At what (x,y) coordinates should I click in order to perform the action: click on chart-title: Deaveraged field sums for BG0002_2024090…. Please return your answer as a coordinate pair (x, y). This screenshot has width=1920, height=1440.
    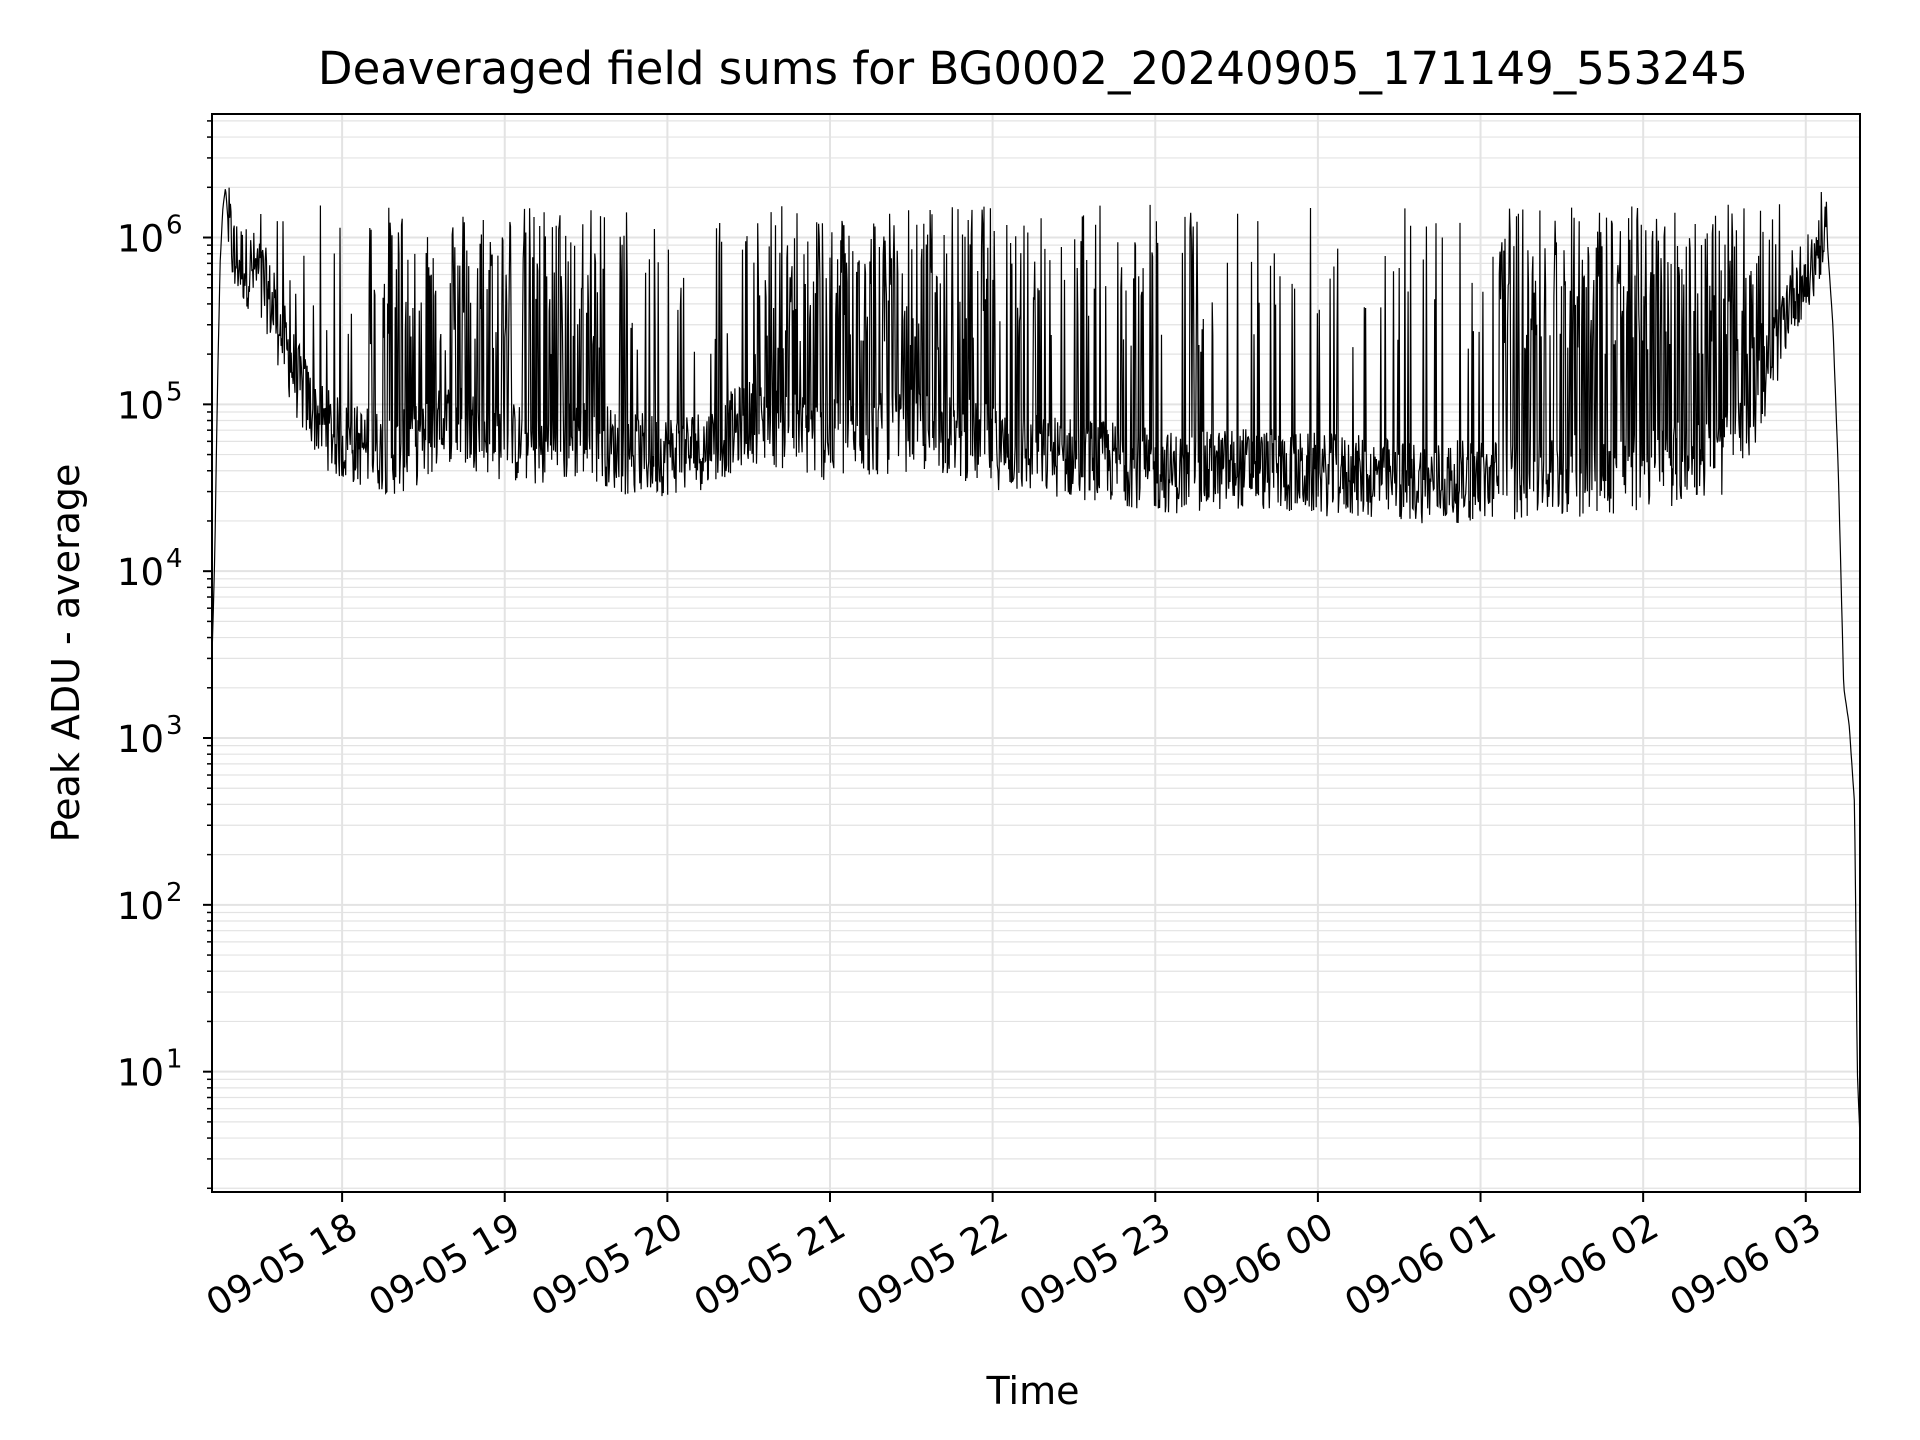
    Looking at the image, I should click on (1033, 68).